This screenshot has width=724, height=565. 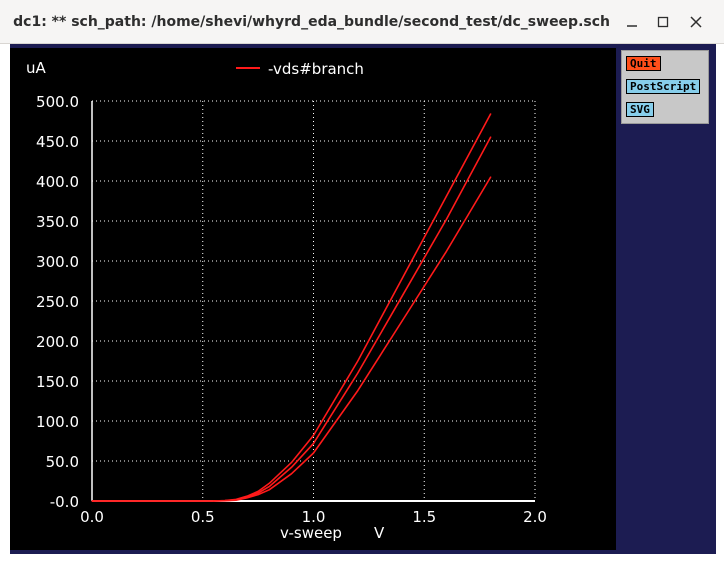 What do you see at coordinates (64, 502) in the screenshot?
I see `y-tick-label: -0.0` at bounding box center [64, 502].